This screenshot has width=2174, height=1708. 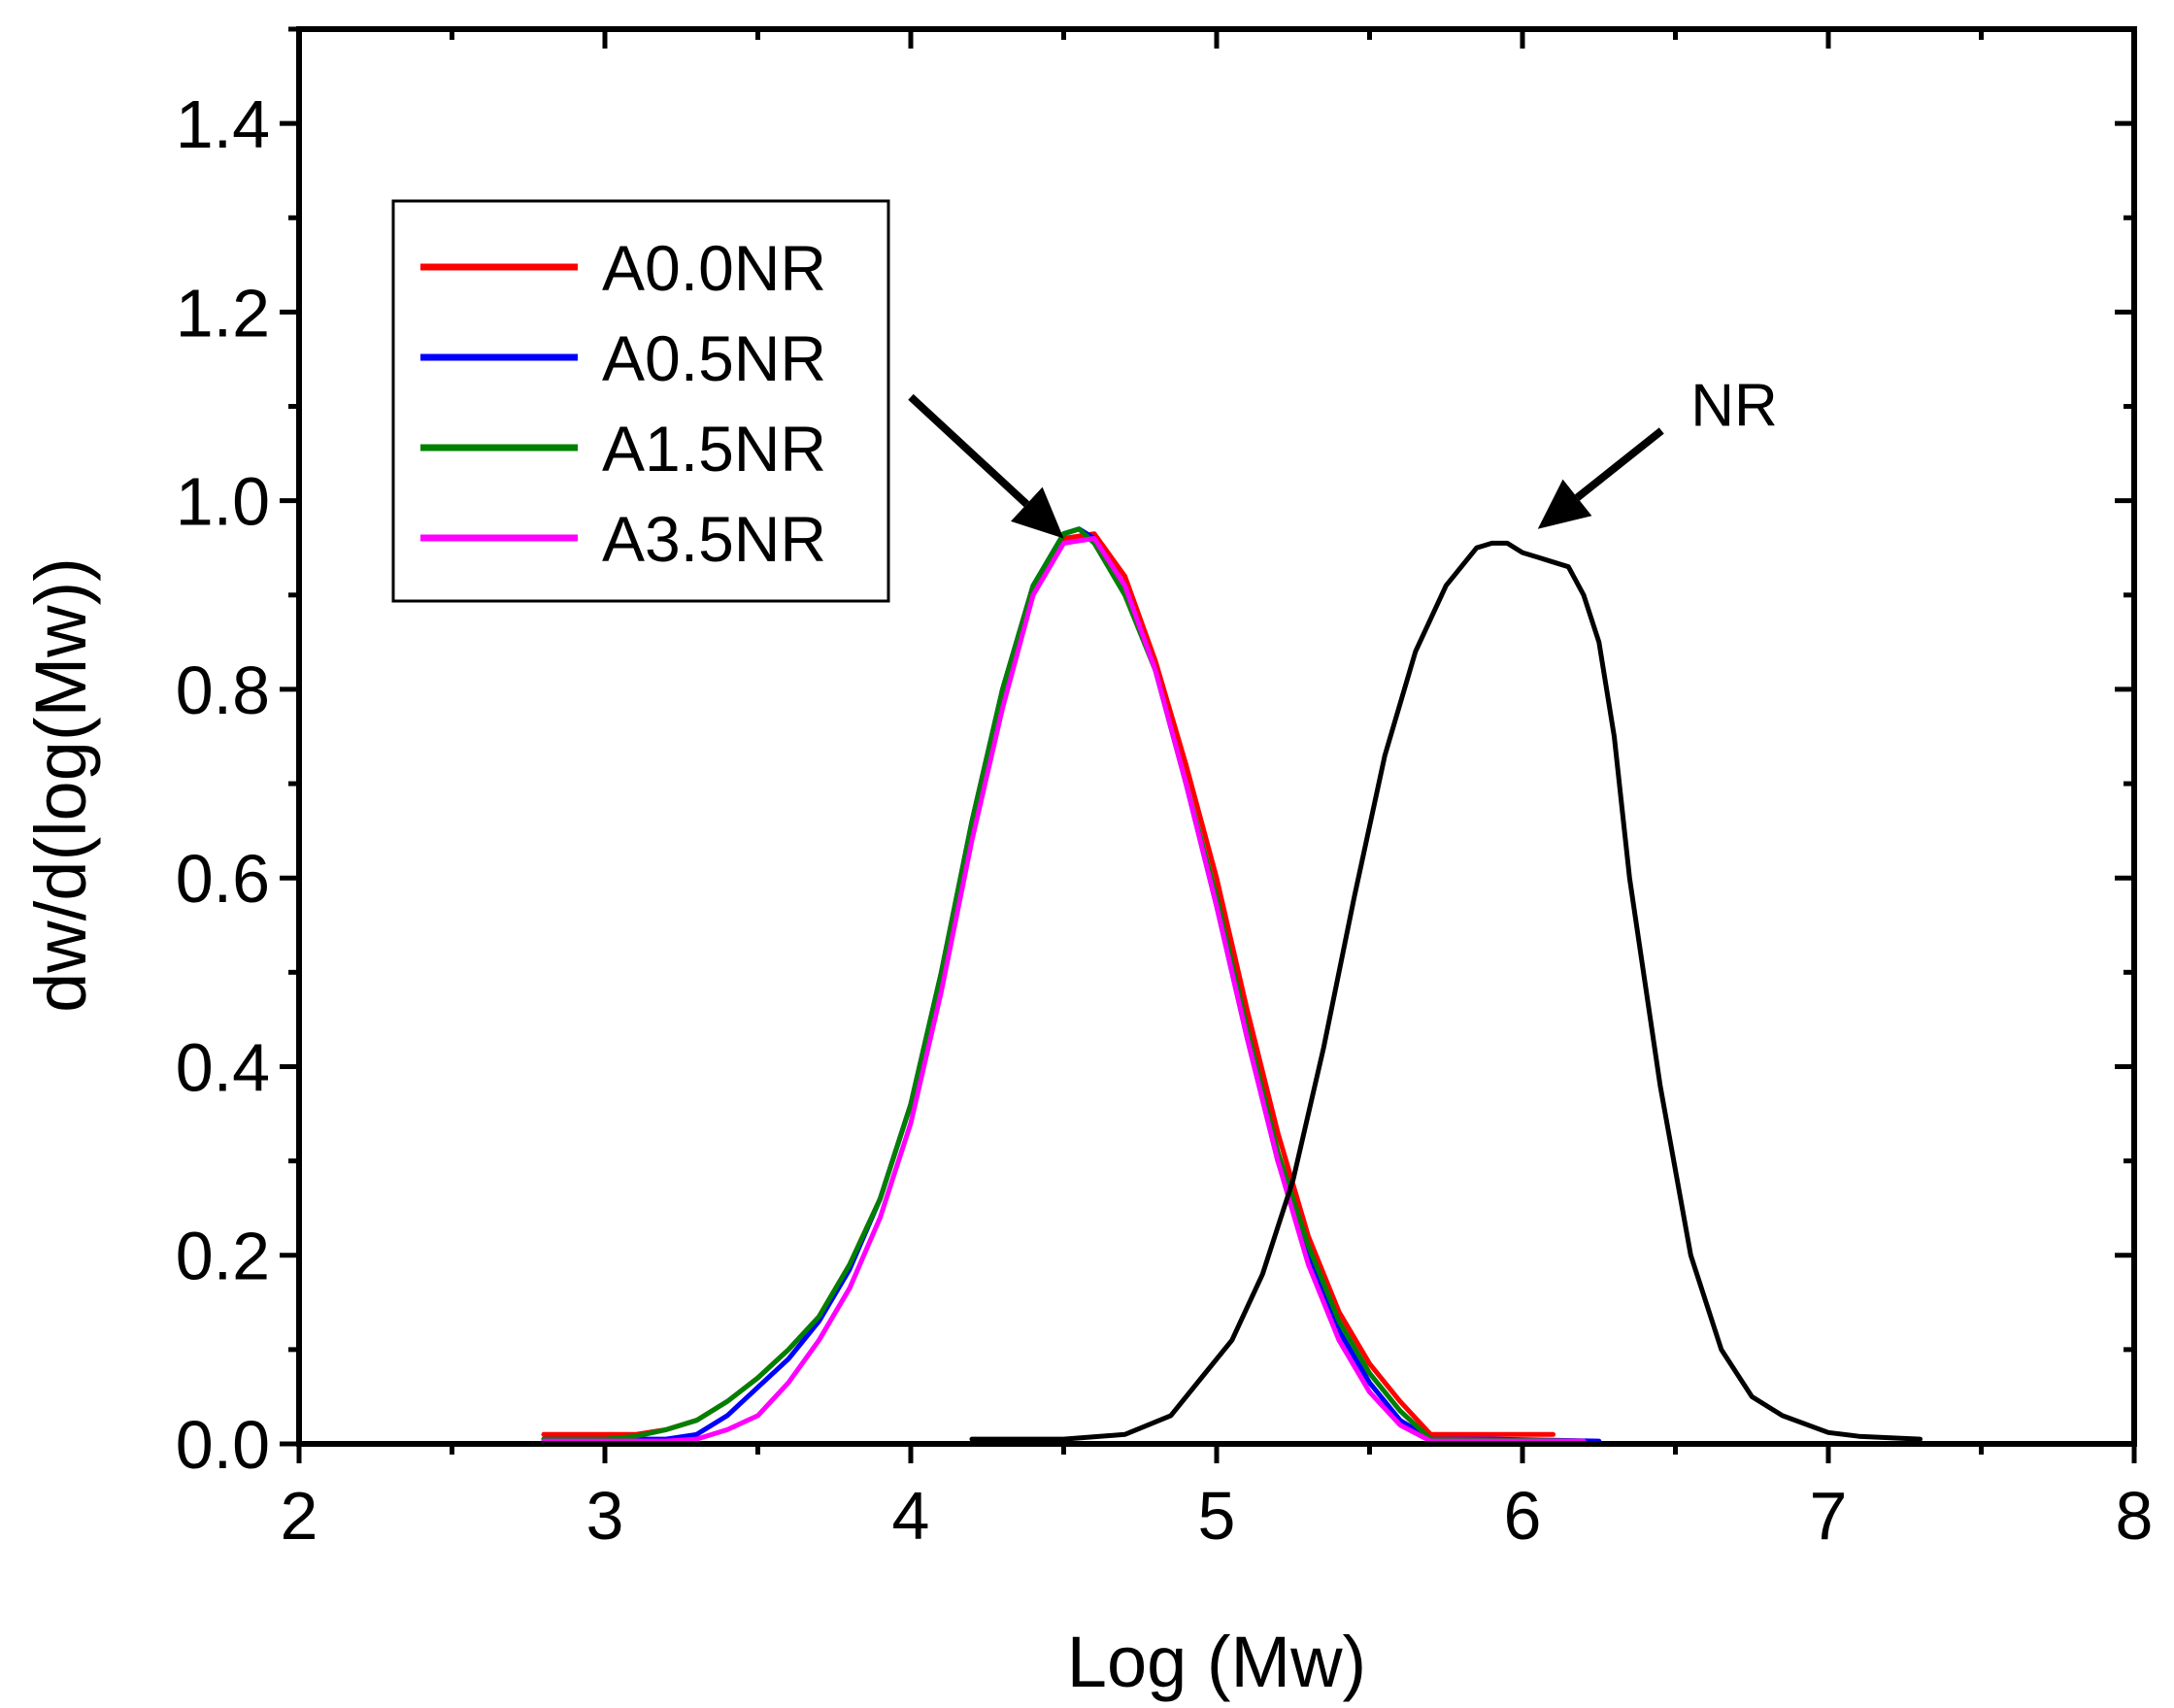 I want to click on annotations-layer: NR, so click(x=1343, y=456).